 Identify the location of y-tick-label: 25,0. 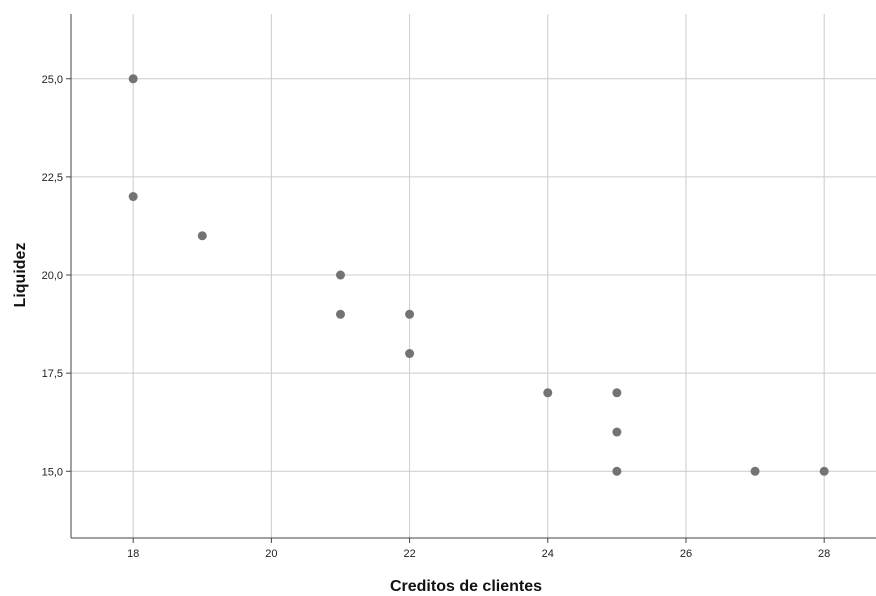
(52, 80).